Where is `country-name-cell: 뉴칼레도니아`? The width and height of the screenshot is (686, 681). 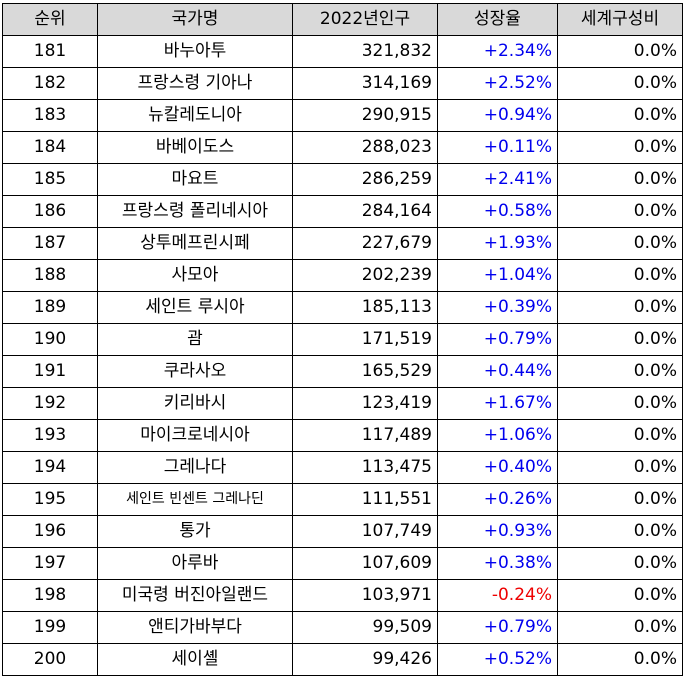 country-name-cell: 뉴칼레도니아 is located at coordinates (195, 115).